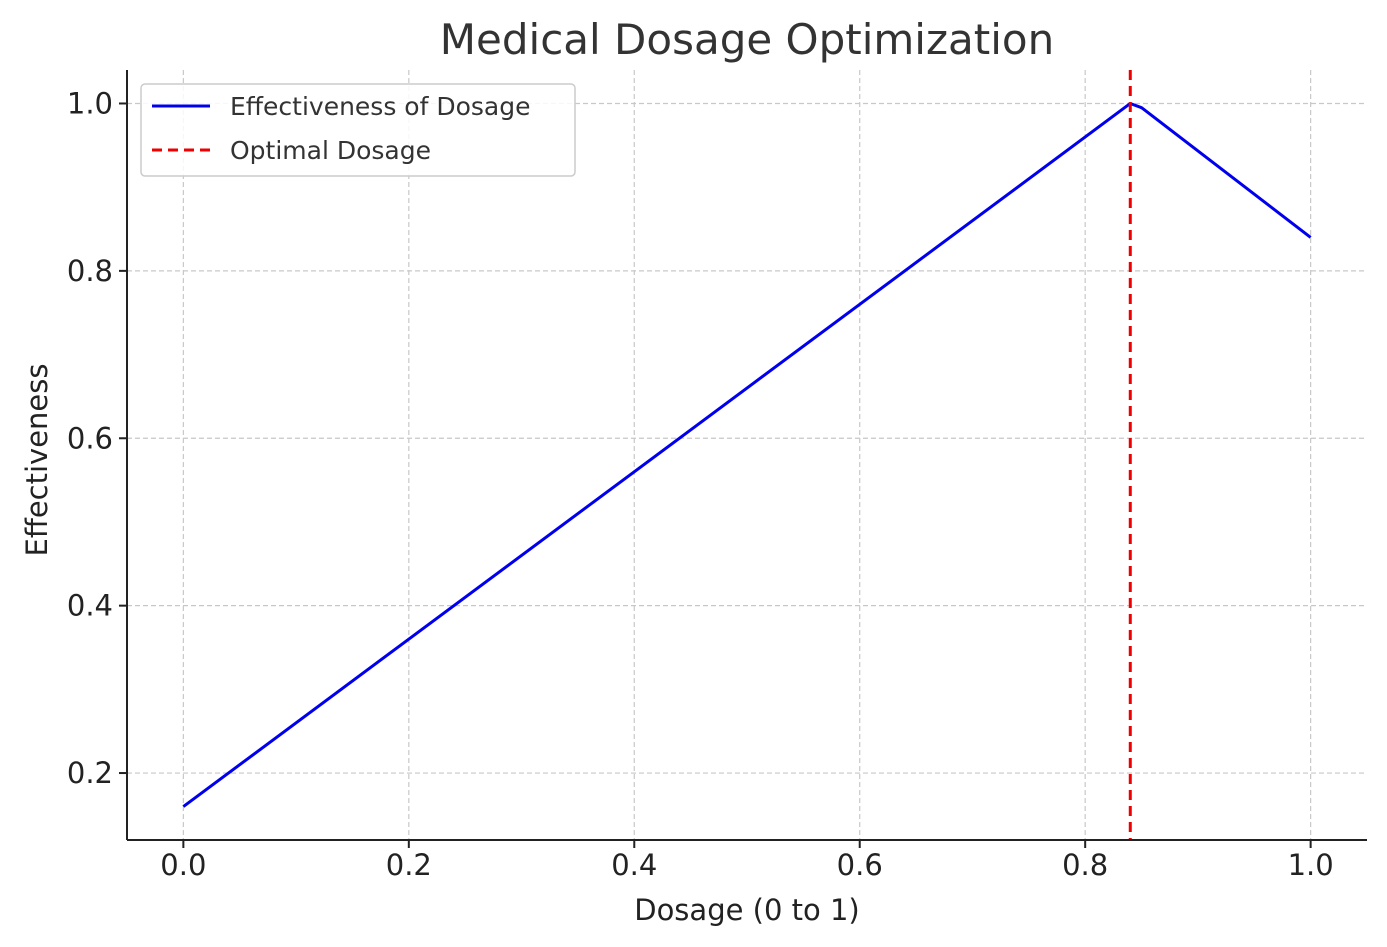  I want to click on y-tick-label: 0.6, so click(90, 438).